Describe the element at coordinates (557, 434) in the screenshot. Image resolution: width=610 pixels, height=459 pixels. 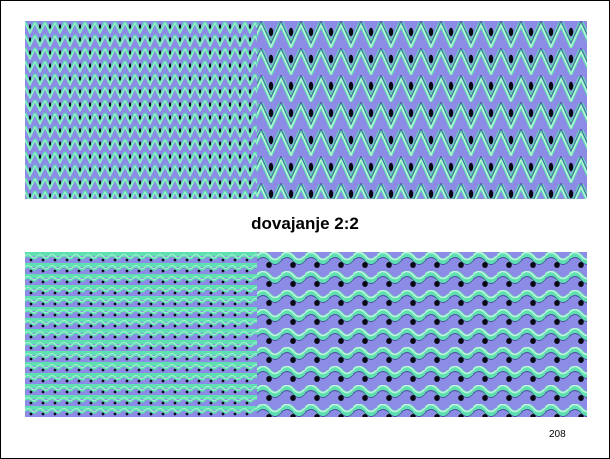
I see `page-number: 208` at that location.